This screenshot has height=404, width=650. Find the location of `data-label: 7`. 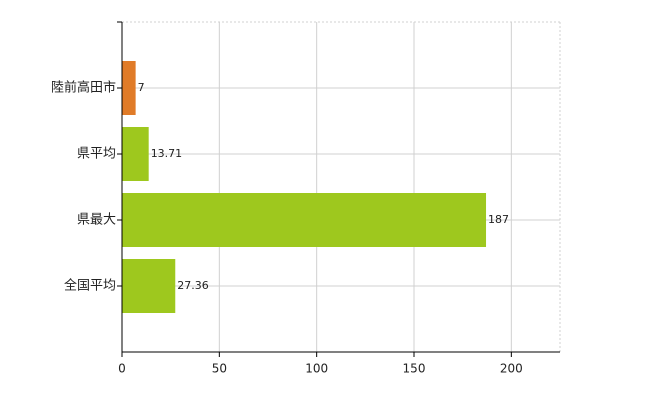

data-label: 7 is located at coordinates (141, 87).